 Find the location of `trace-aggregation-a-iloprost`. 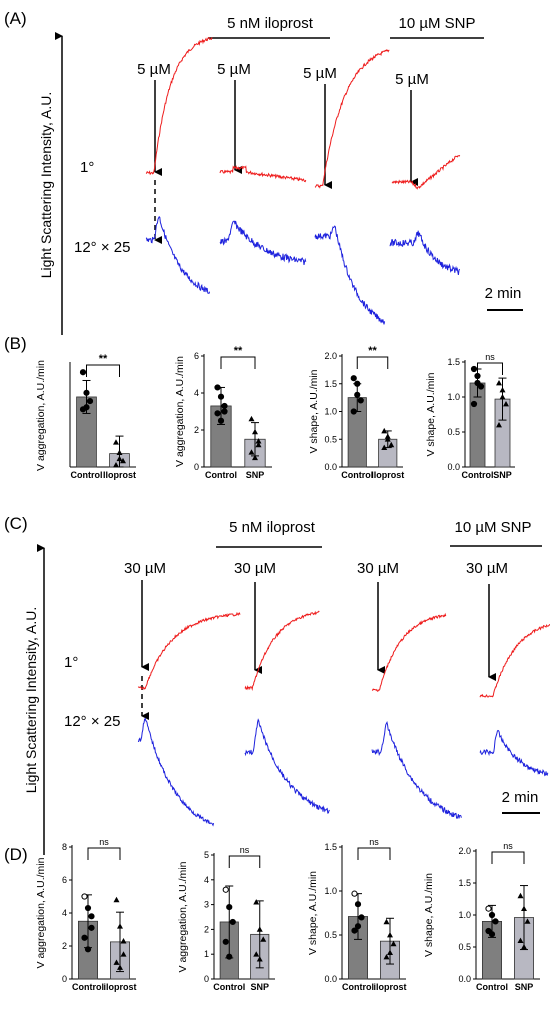

trace-aggregation-a-iloprost is located at coordinates (263, 174).